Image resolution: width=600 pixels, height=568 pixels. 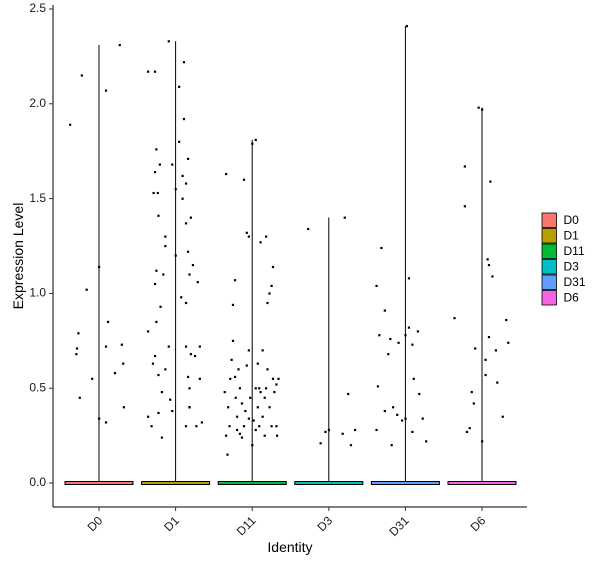 I want to click on x-tick-label: D11, so click(x=246, y=525).